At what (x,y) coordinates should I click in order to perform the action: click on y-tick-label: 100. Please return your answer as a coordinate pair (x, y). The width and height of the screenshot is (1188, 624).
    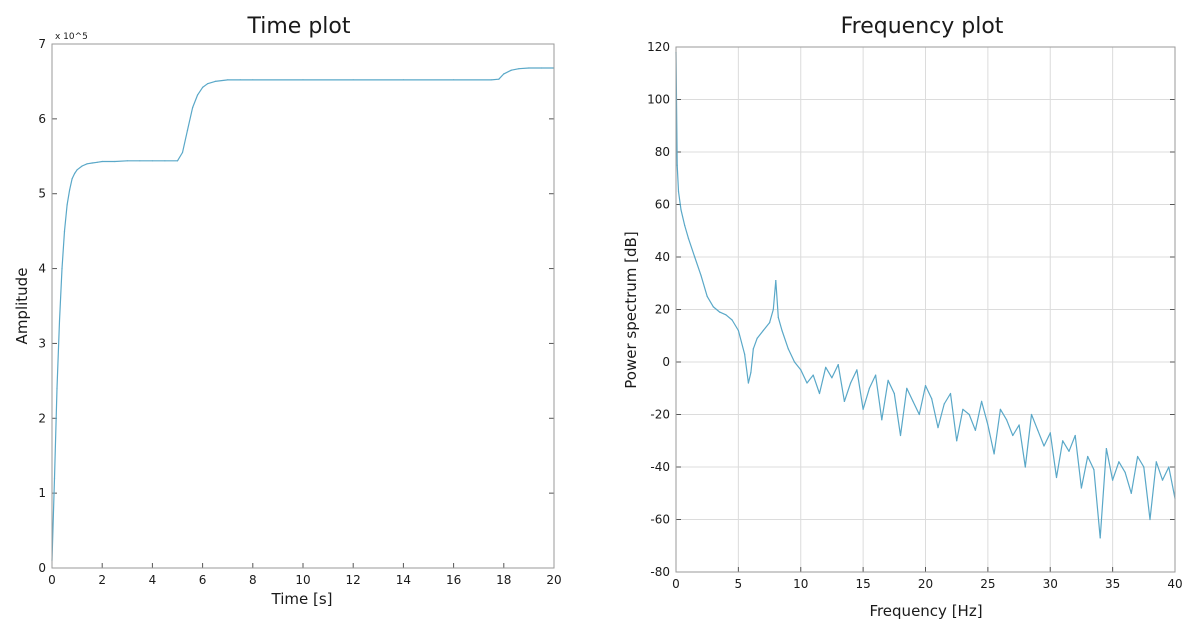
    Looking at the image, I should click on (658, 100).